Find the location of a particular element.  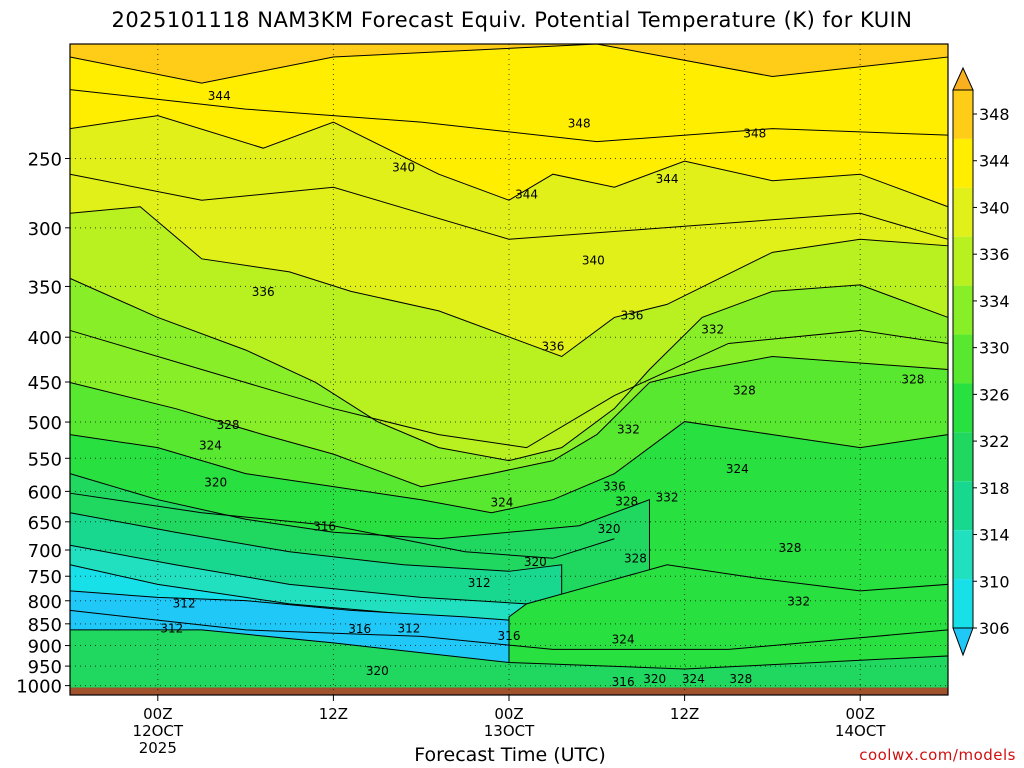

colorbar-label: 344 is located at coordinates (994, 161).